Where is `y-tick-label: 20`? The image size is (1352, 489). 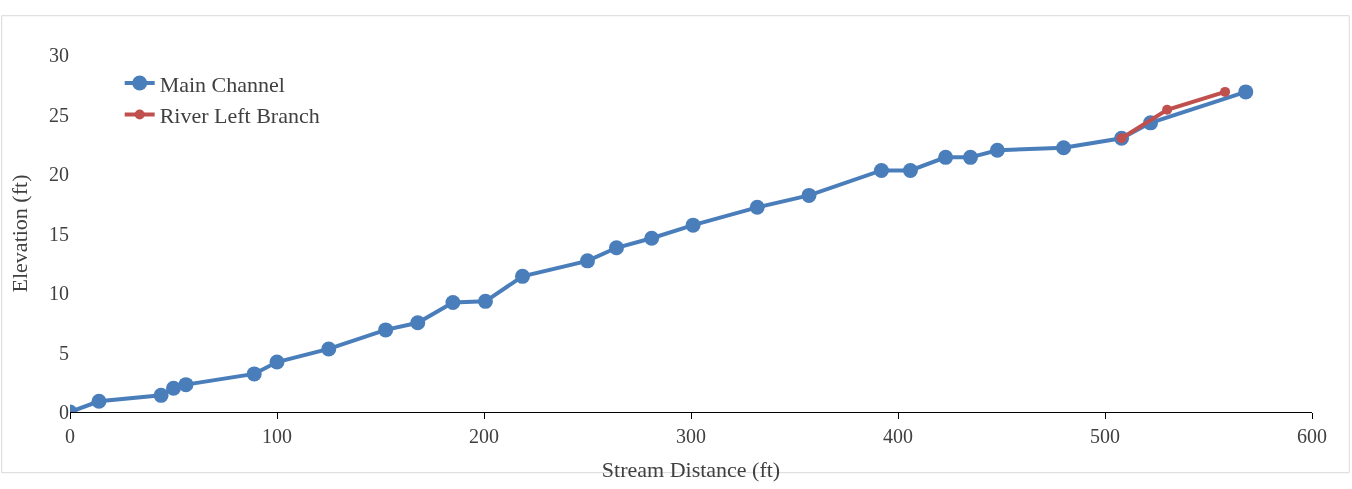 y-tick-label: 20 is located at coordinates (59, 174).